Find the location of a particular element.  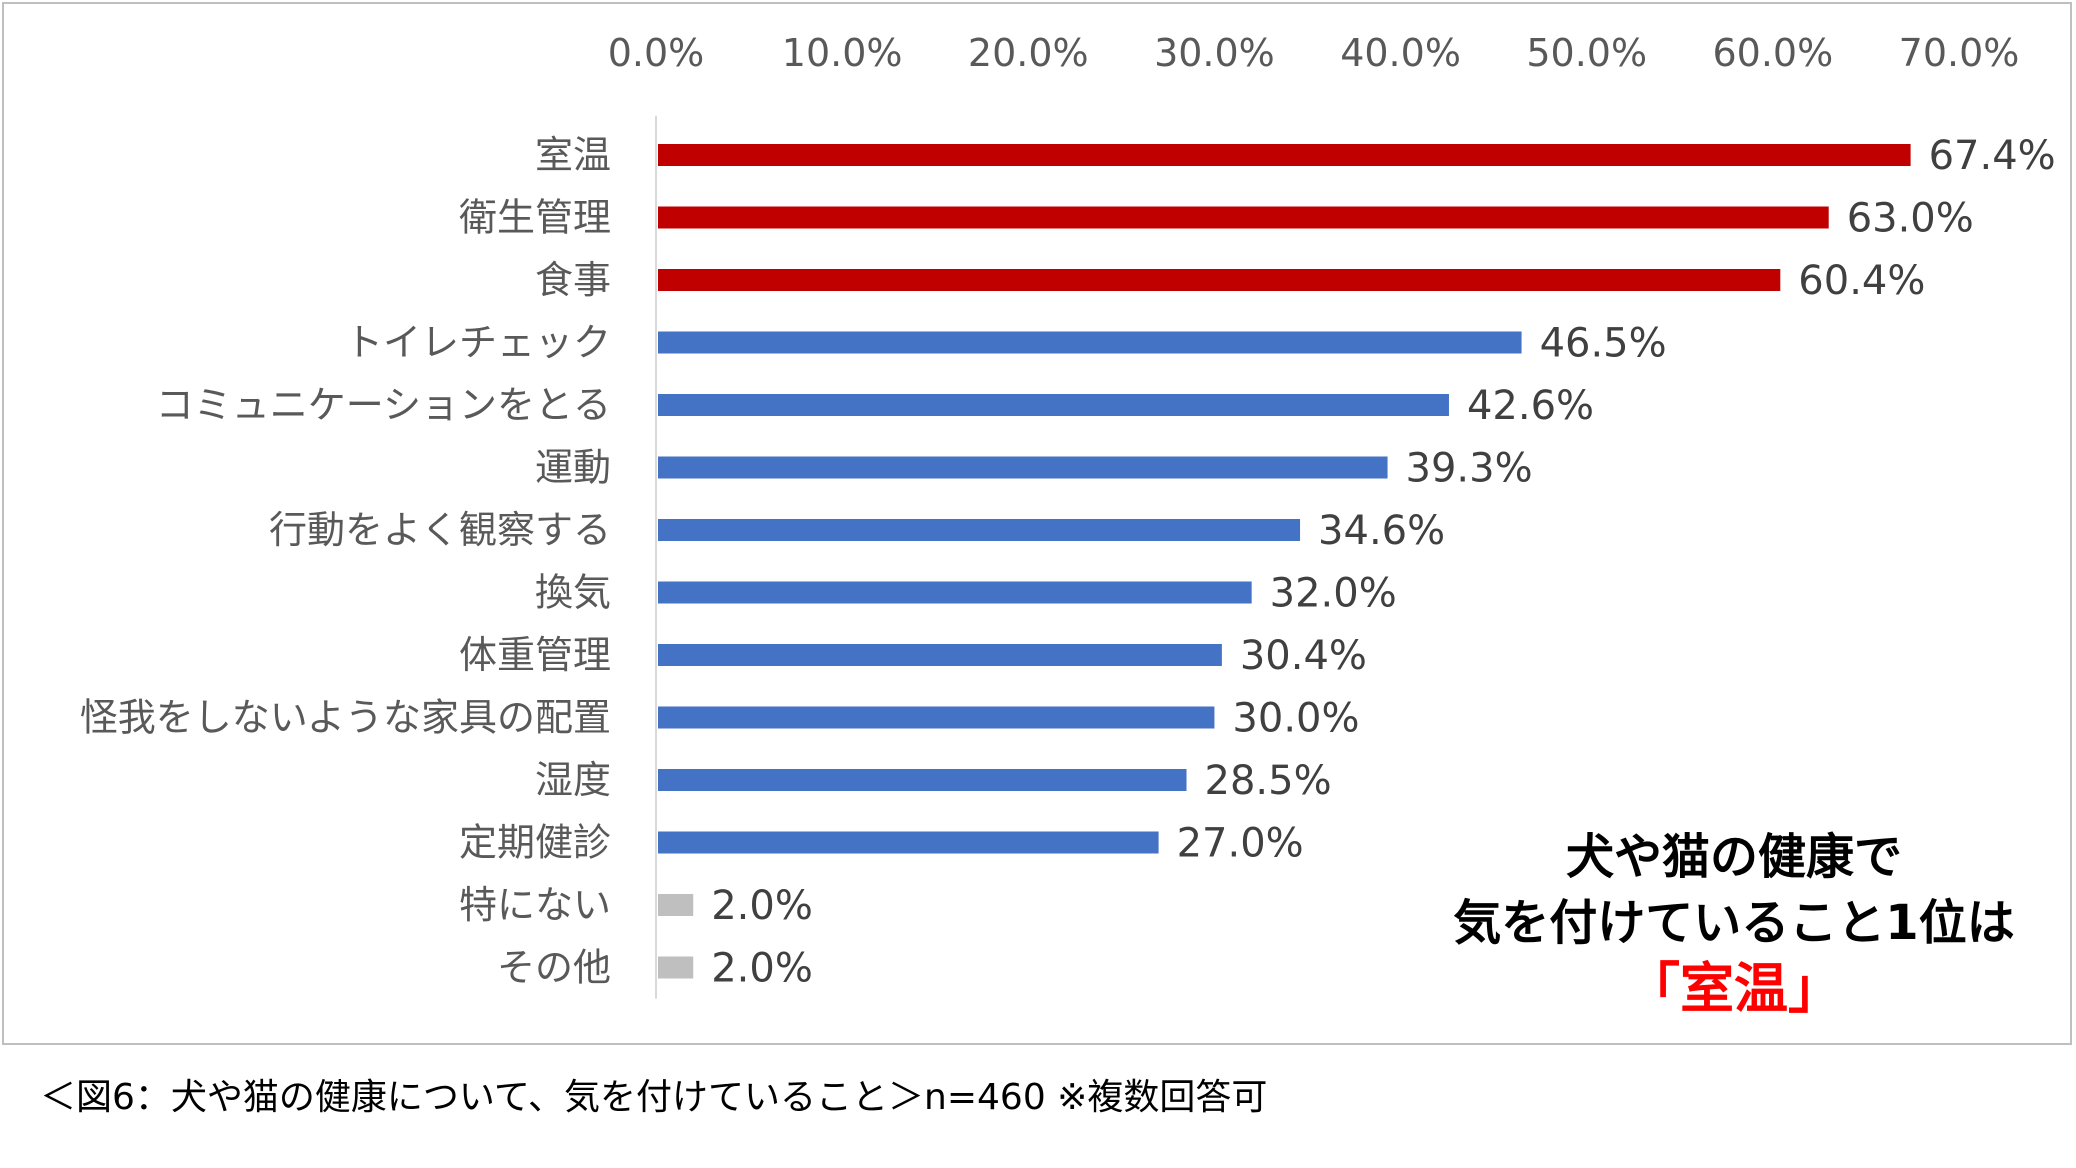

x-tick-label: 0.0% is located at coordinates (656, 53).